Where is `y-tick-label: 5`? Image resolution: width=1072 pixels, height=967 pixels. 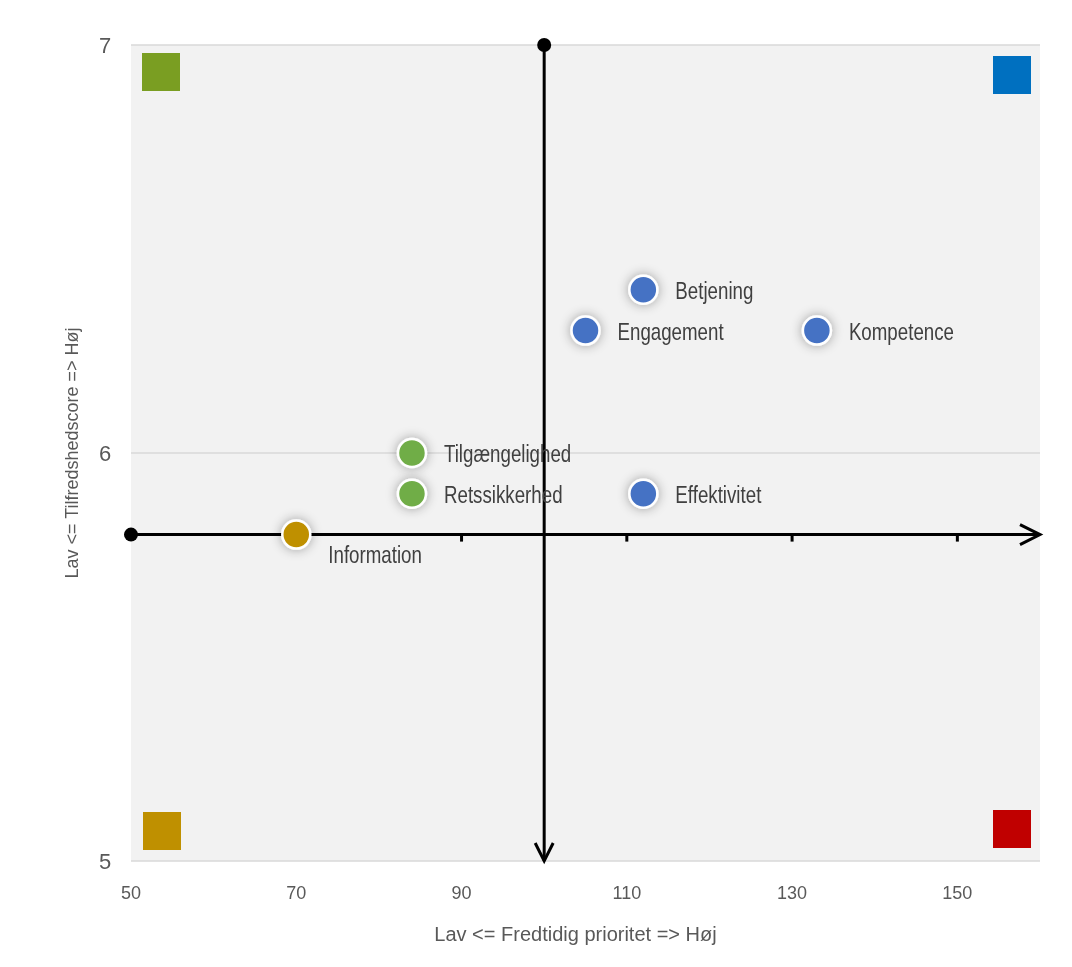
y-tick-label: 5 is located at coordinates (105, 861).